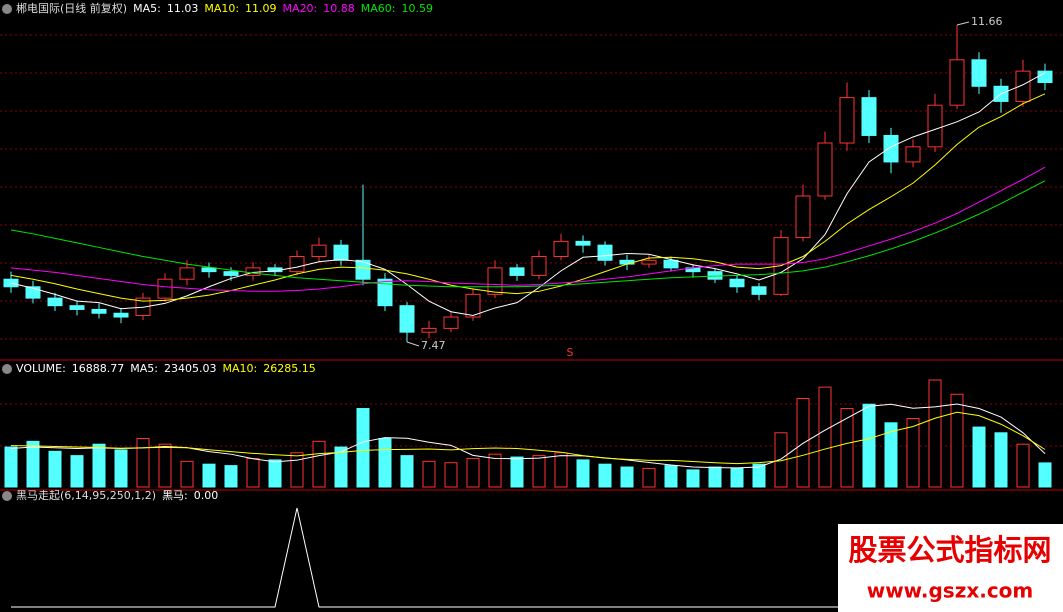 The width and height of the screenshot is (1063, 612). Describe the element at coordinates (98, 368) in the screenshot. I see `legend-text: 16888.77` at that location.